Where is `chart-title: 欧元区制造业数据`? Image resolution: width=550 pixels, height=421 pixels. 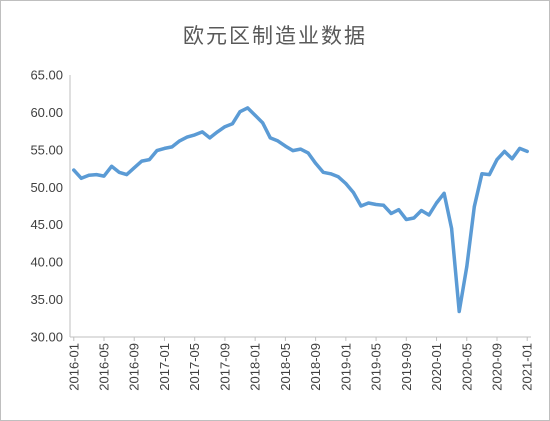 chart-title: 欧元区制造业数据 is located at coordinates (275, 36).